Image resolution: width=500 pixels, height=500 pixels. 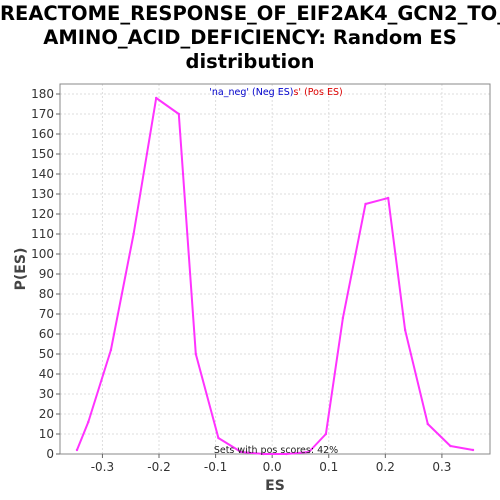 What do you see at coordinates (250, 13) in the screenshot?
I see `chart-title-line-1: REACTOME_RESPONSE_OF_EIF2AK4_GCN2_TO_` at bounding box center [250, 13].